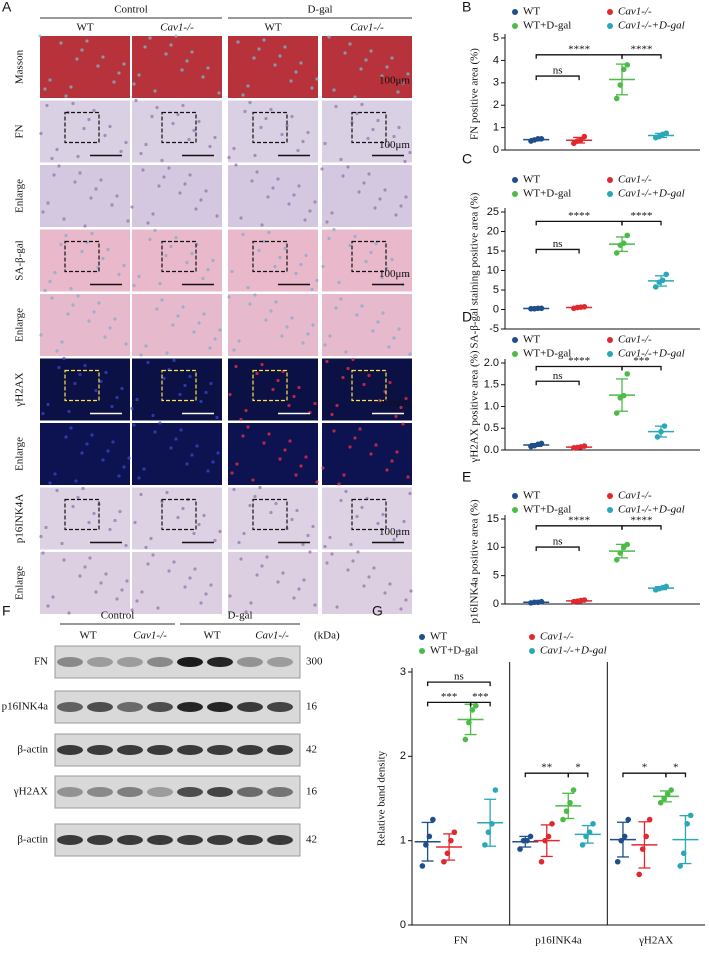  I want to click on y-tick-label: -5, so click(494, 329).